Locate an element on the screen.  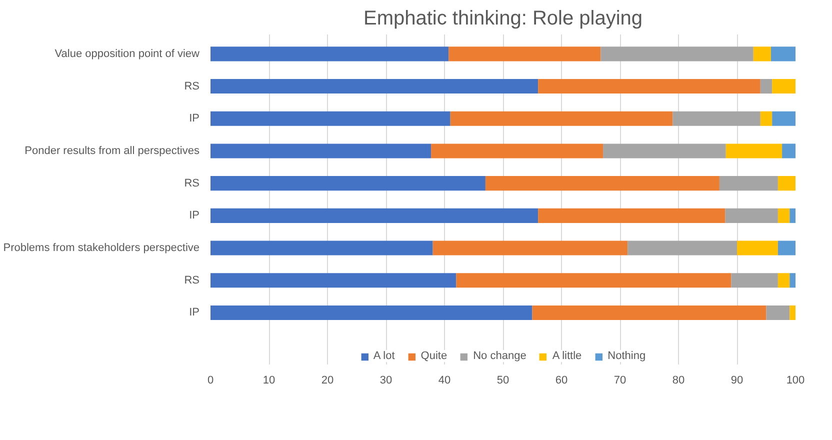
x-tick-label: 100 is located at coordinates (795, 380).